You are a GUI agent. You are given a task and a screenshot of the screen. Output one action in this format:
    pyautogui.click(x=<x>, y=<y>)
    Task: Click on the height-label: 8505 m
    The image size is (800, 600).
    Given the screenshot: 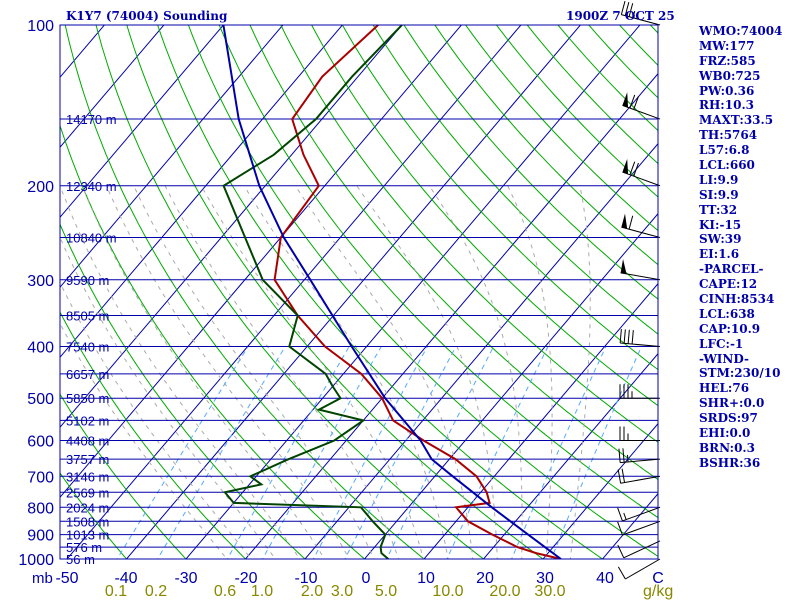 What is the action you would take?
    pyautogui.click(x=87, y=316)
    